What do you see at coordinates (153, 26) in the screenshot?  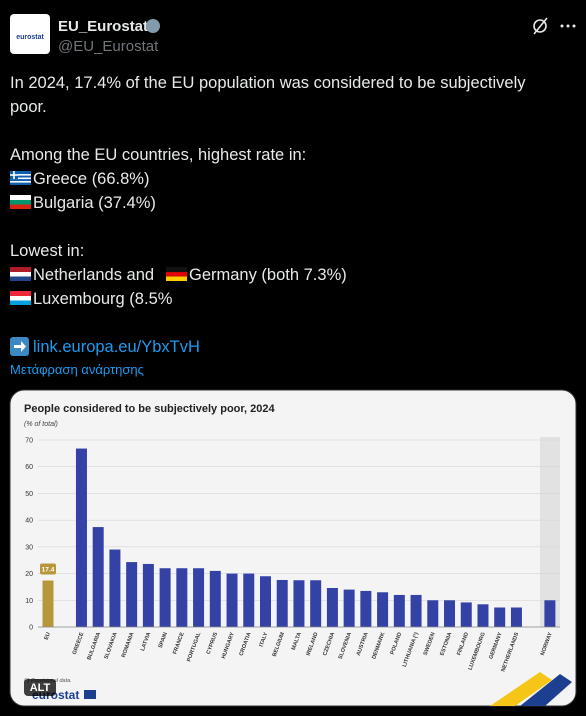 I see `verified-badge` at bounding box center [153, 26].